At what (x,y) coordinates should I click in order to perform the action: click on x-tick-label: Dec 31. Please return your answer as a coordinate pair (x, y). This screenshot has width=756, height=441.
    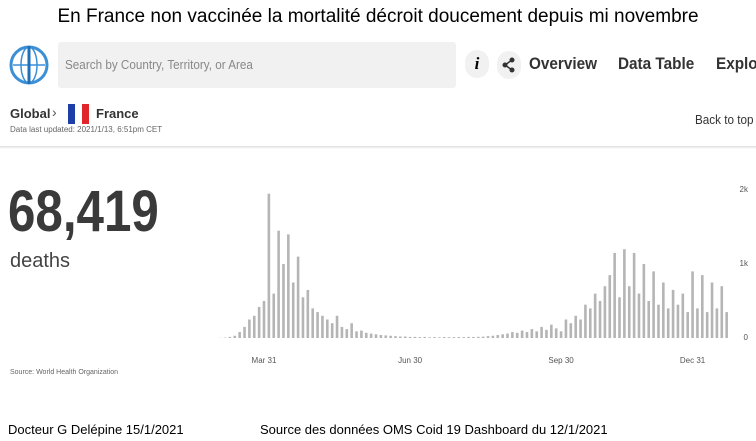
    Looking at the image, I should click on (693, 360).